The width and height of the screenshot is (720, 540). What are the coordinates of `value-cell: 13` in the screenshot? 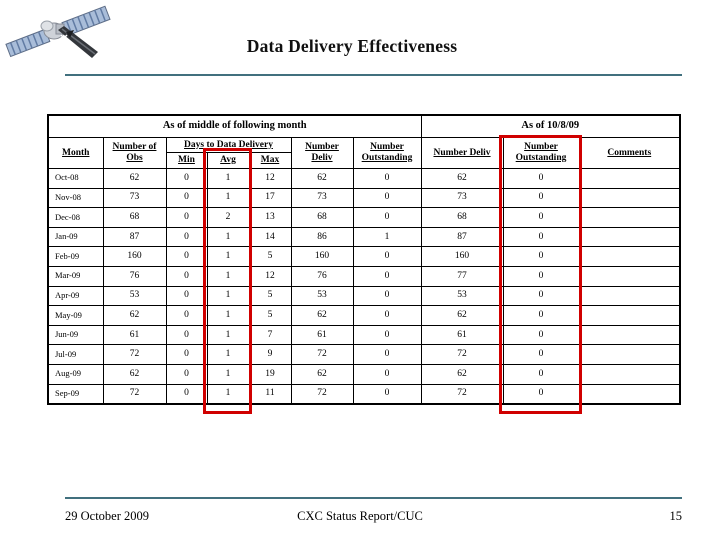 It's located at (270, 217).